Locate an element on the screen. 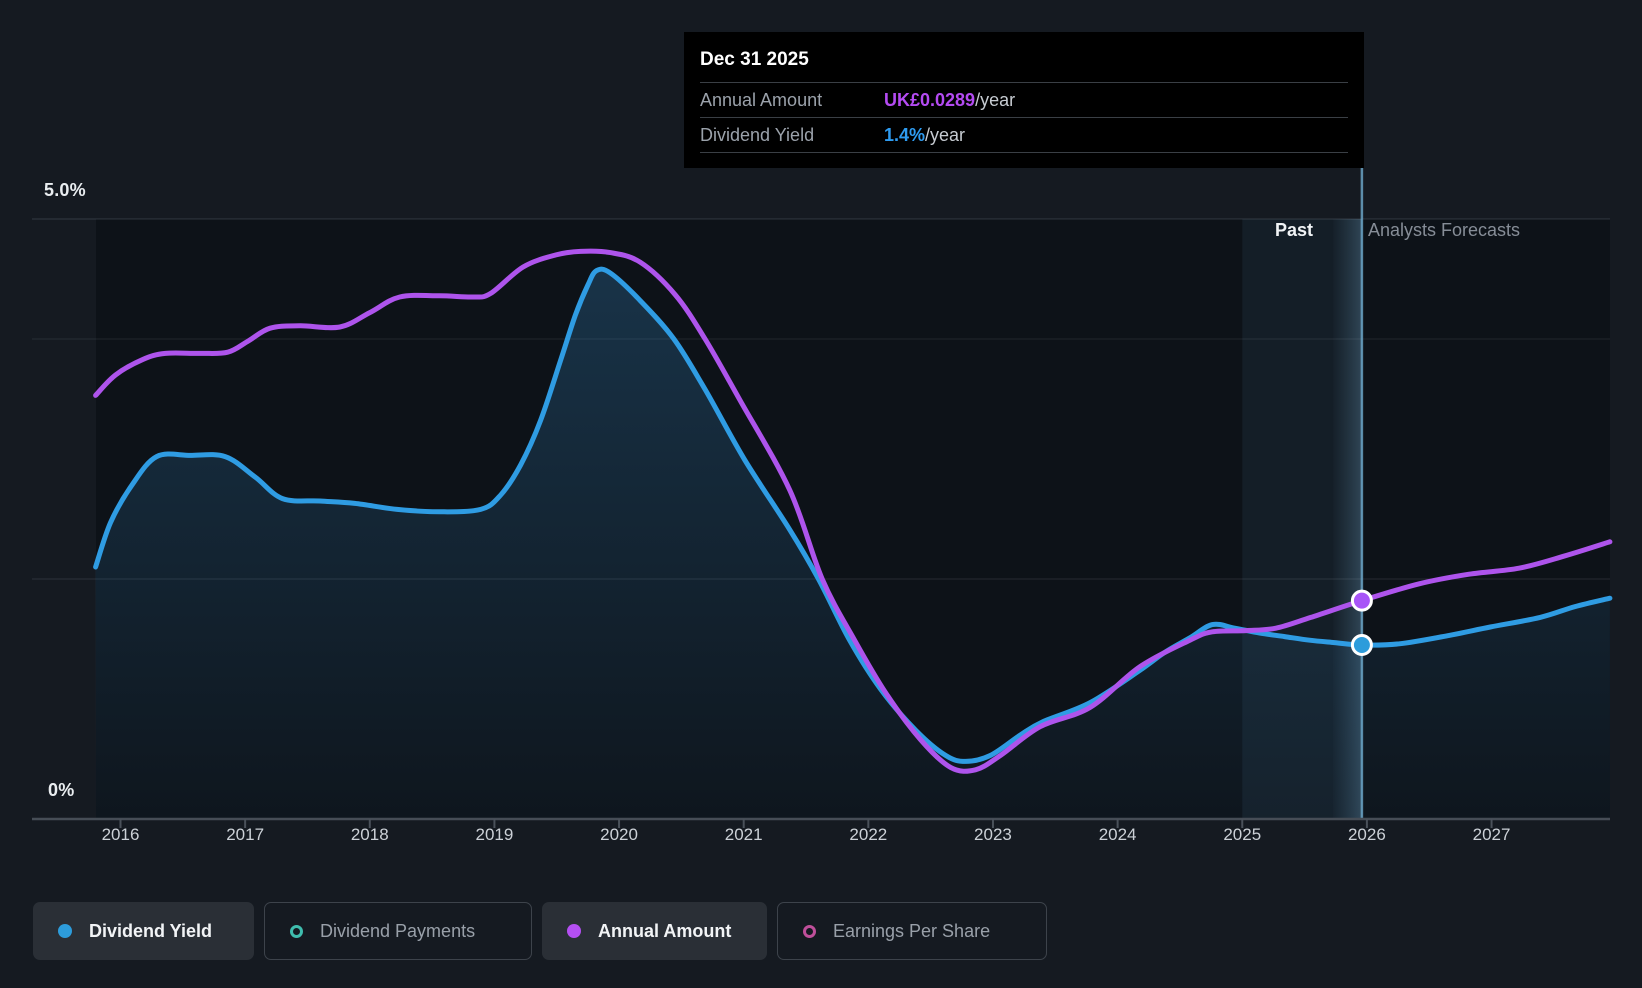 The width and height of the screenshot is (1642, 988). x-axis-label: 2025 is located at coordinates (1242, 834).